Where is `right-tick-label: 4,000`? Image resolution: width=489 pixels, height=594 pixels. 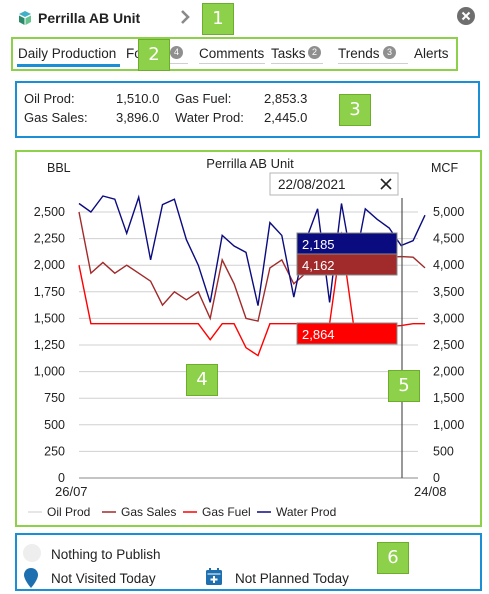
right-tick-label: 4,000 is located at coordinates (448, 265).